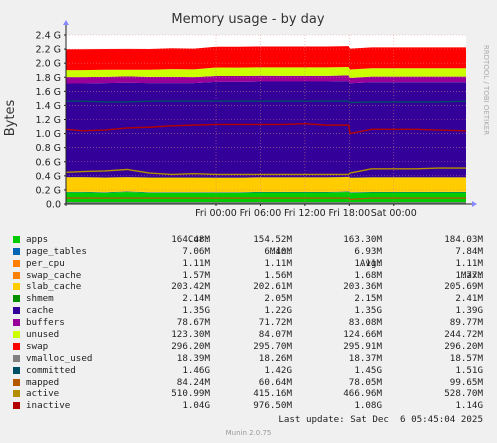  Describe the element at coordinates (275, 358) in the screenshot. I see `legend-min: 18.26M` at that location.